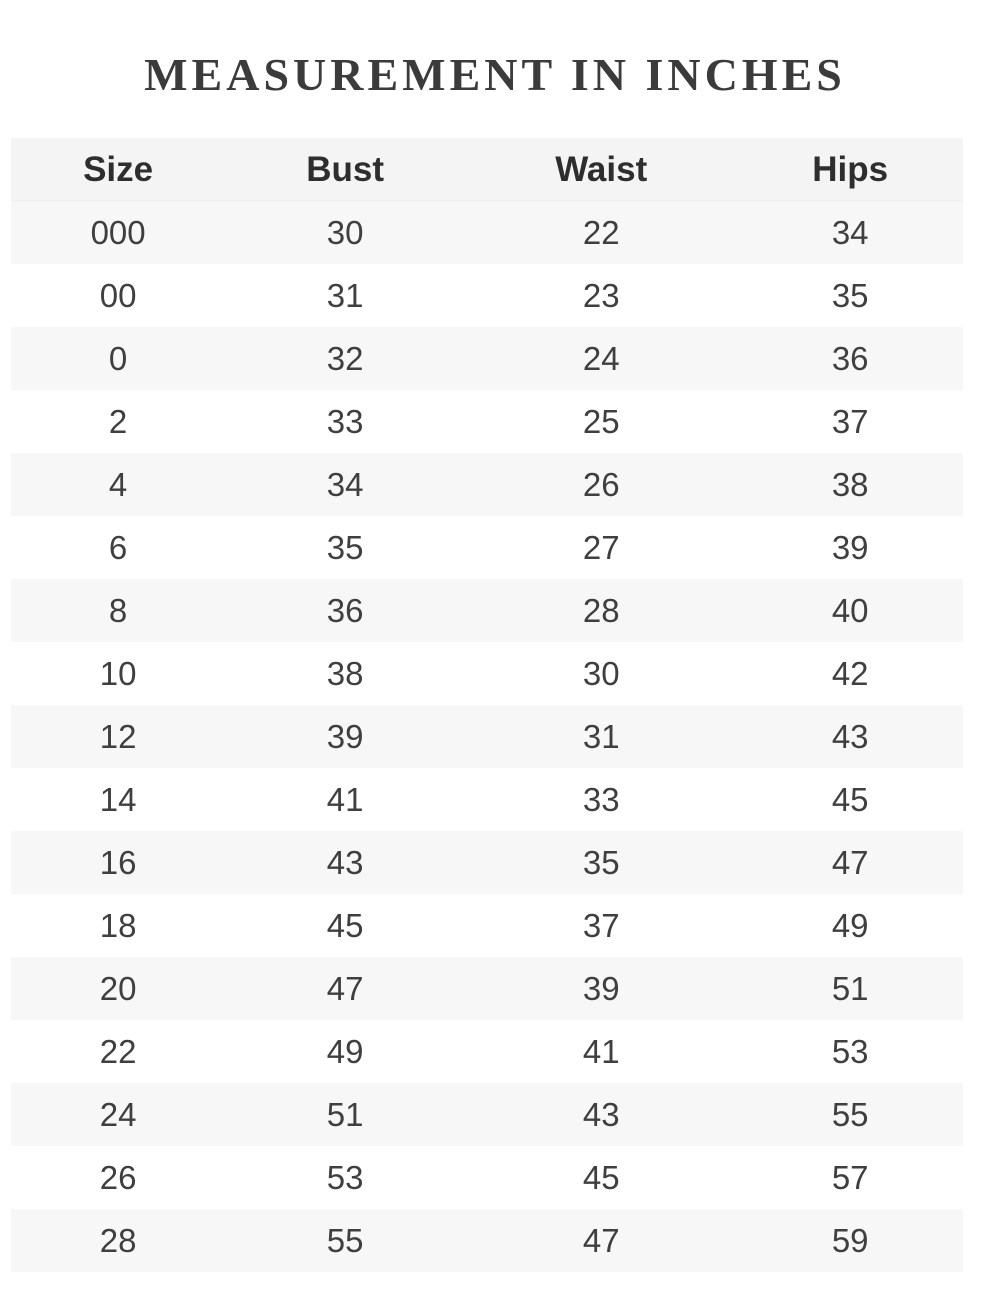  Describe the element at coordinates (601, 736) in the screenshot. I see `cell-waist: 31` at that location.